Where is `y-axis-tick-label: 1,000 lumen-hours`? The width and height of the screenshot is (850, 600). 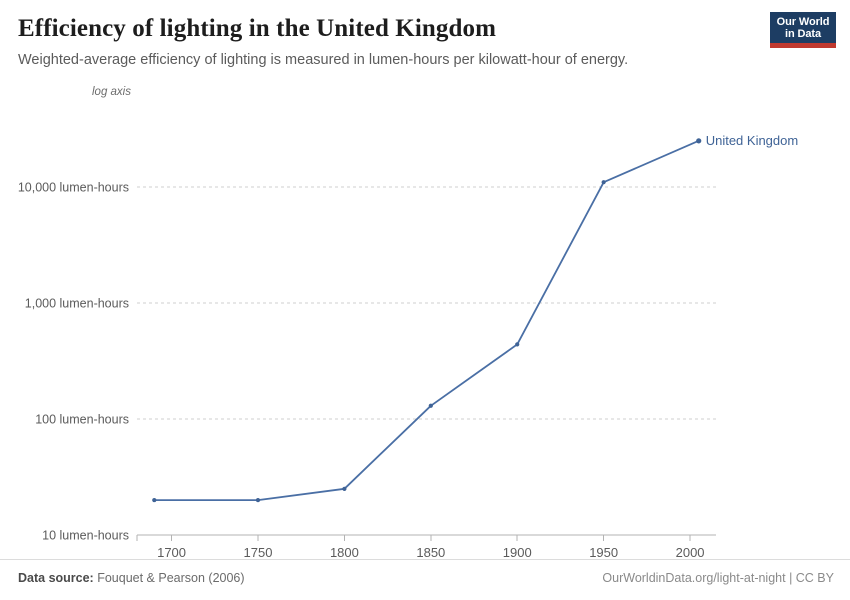 y-axis-tick-label: 1,000 lumen-hours is located at coordinates (77, 304).